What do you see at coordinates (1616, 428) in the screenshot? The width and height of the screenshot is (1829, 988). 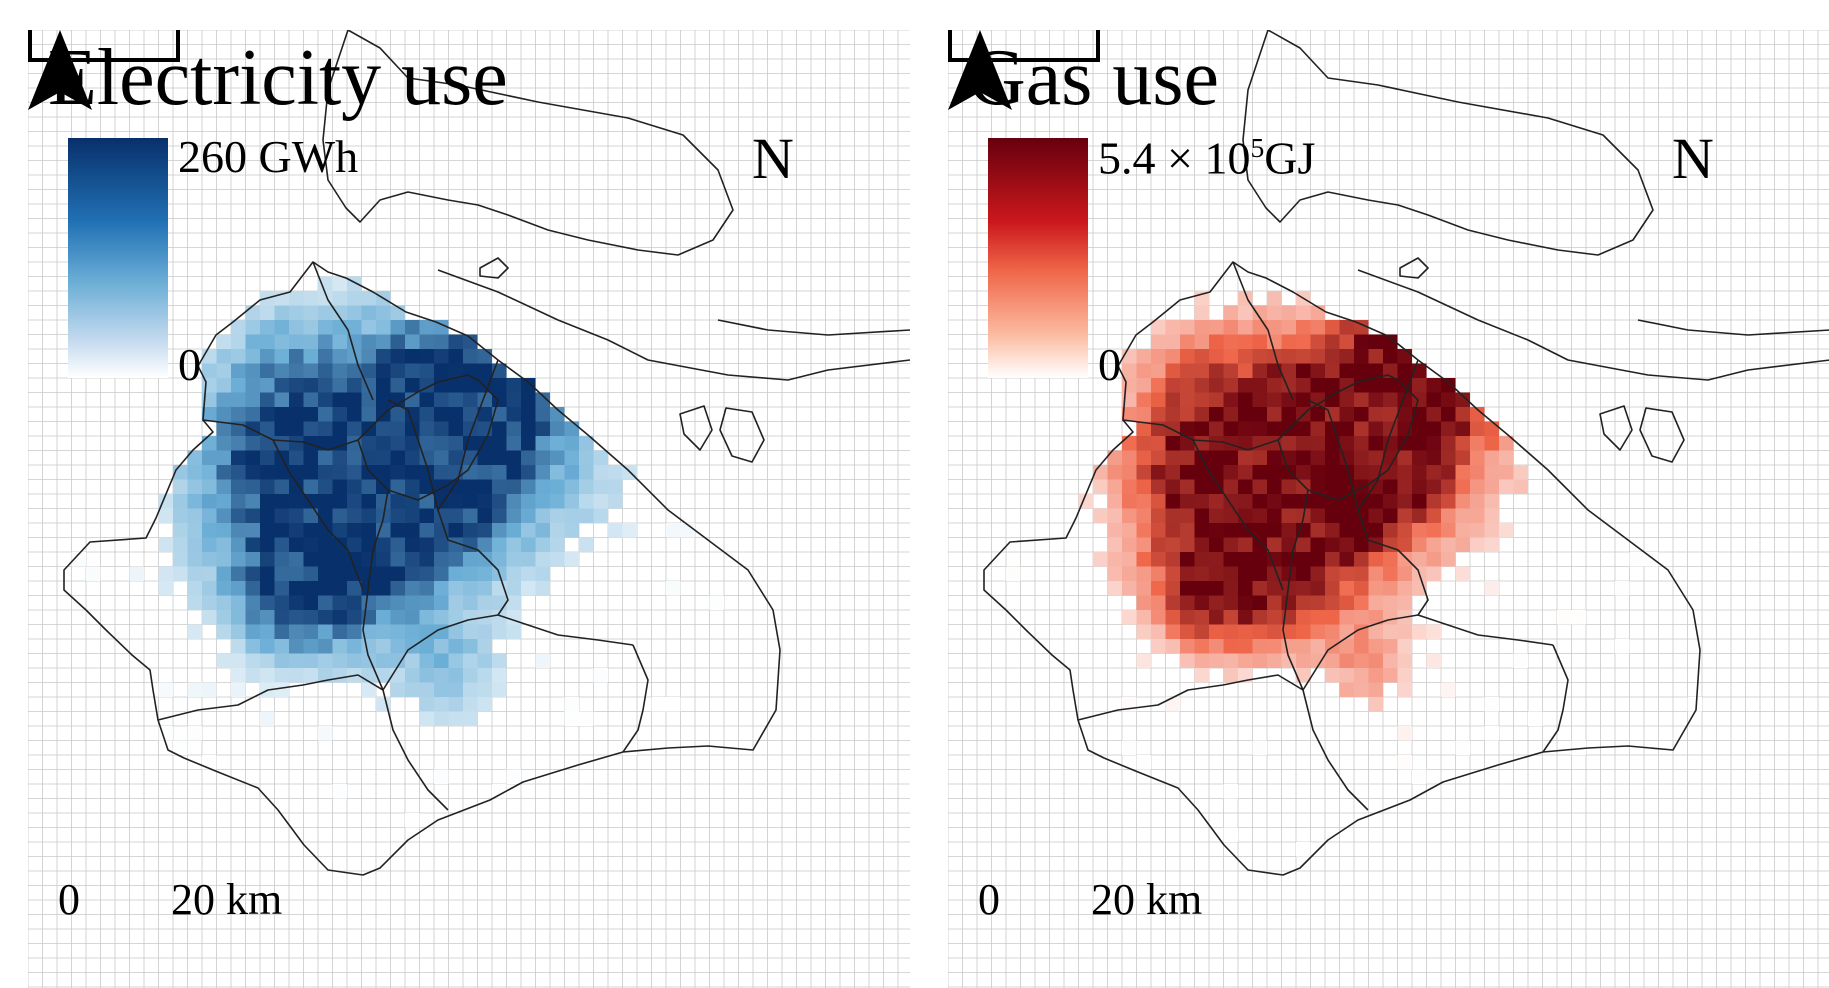 I see `island-boundary` at bounding box center [1616, 428].